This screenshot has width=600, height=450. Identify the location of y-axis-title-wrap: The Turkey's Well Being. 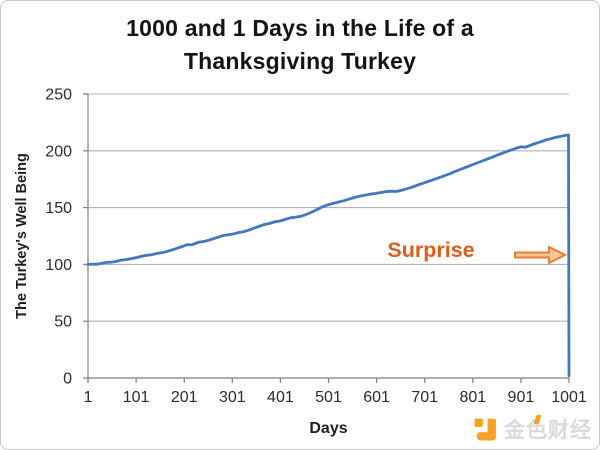
(22, 236).